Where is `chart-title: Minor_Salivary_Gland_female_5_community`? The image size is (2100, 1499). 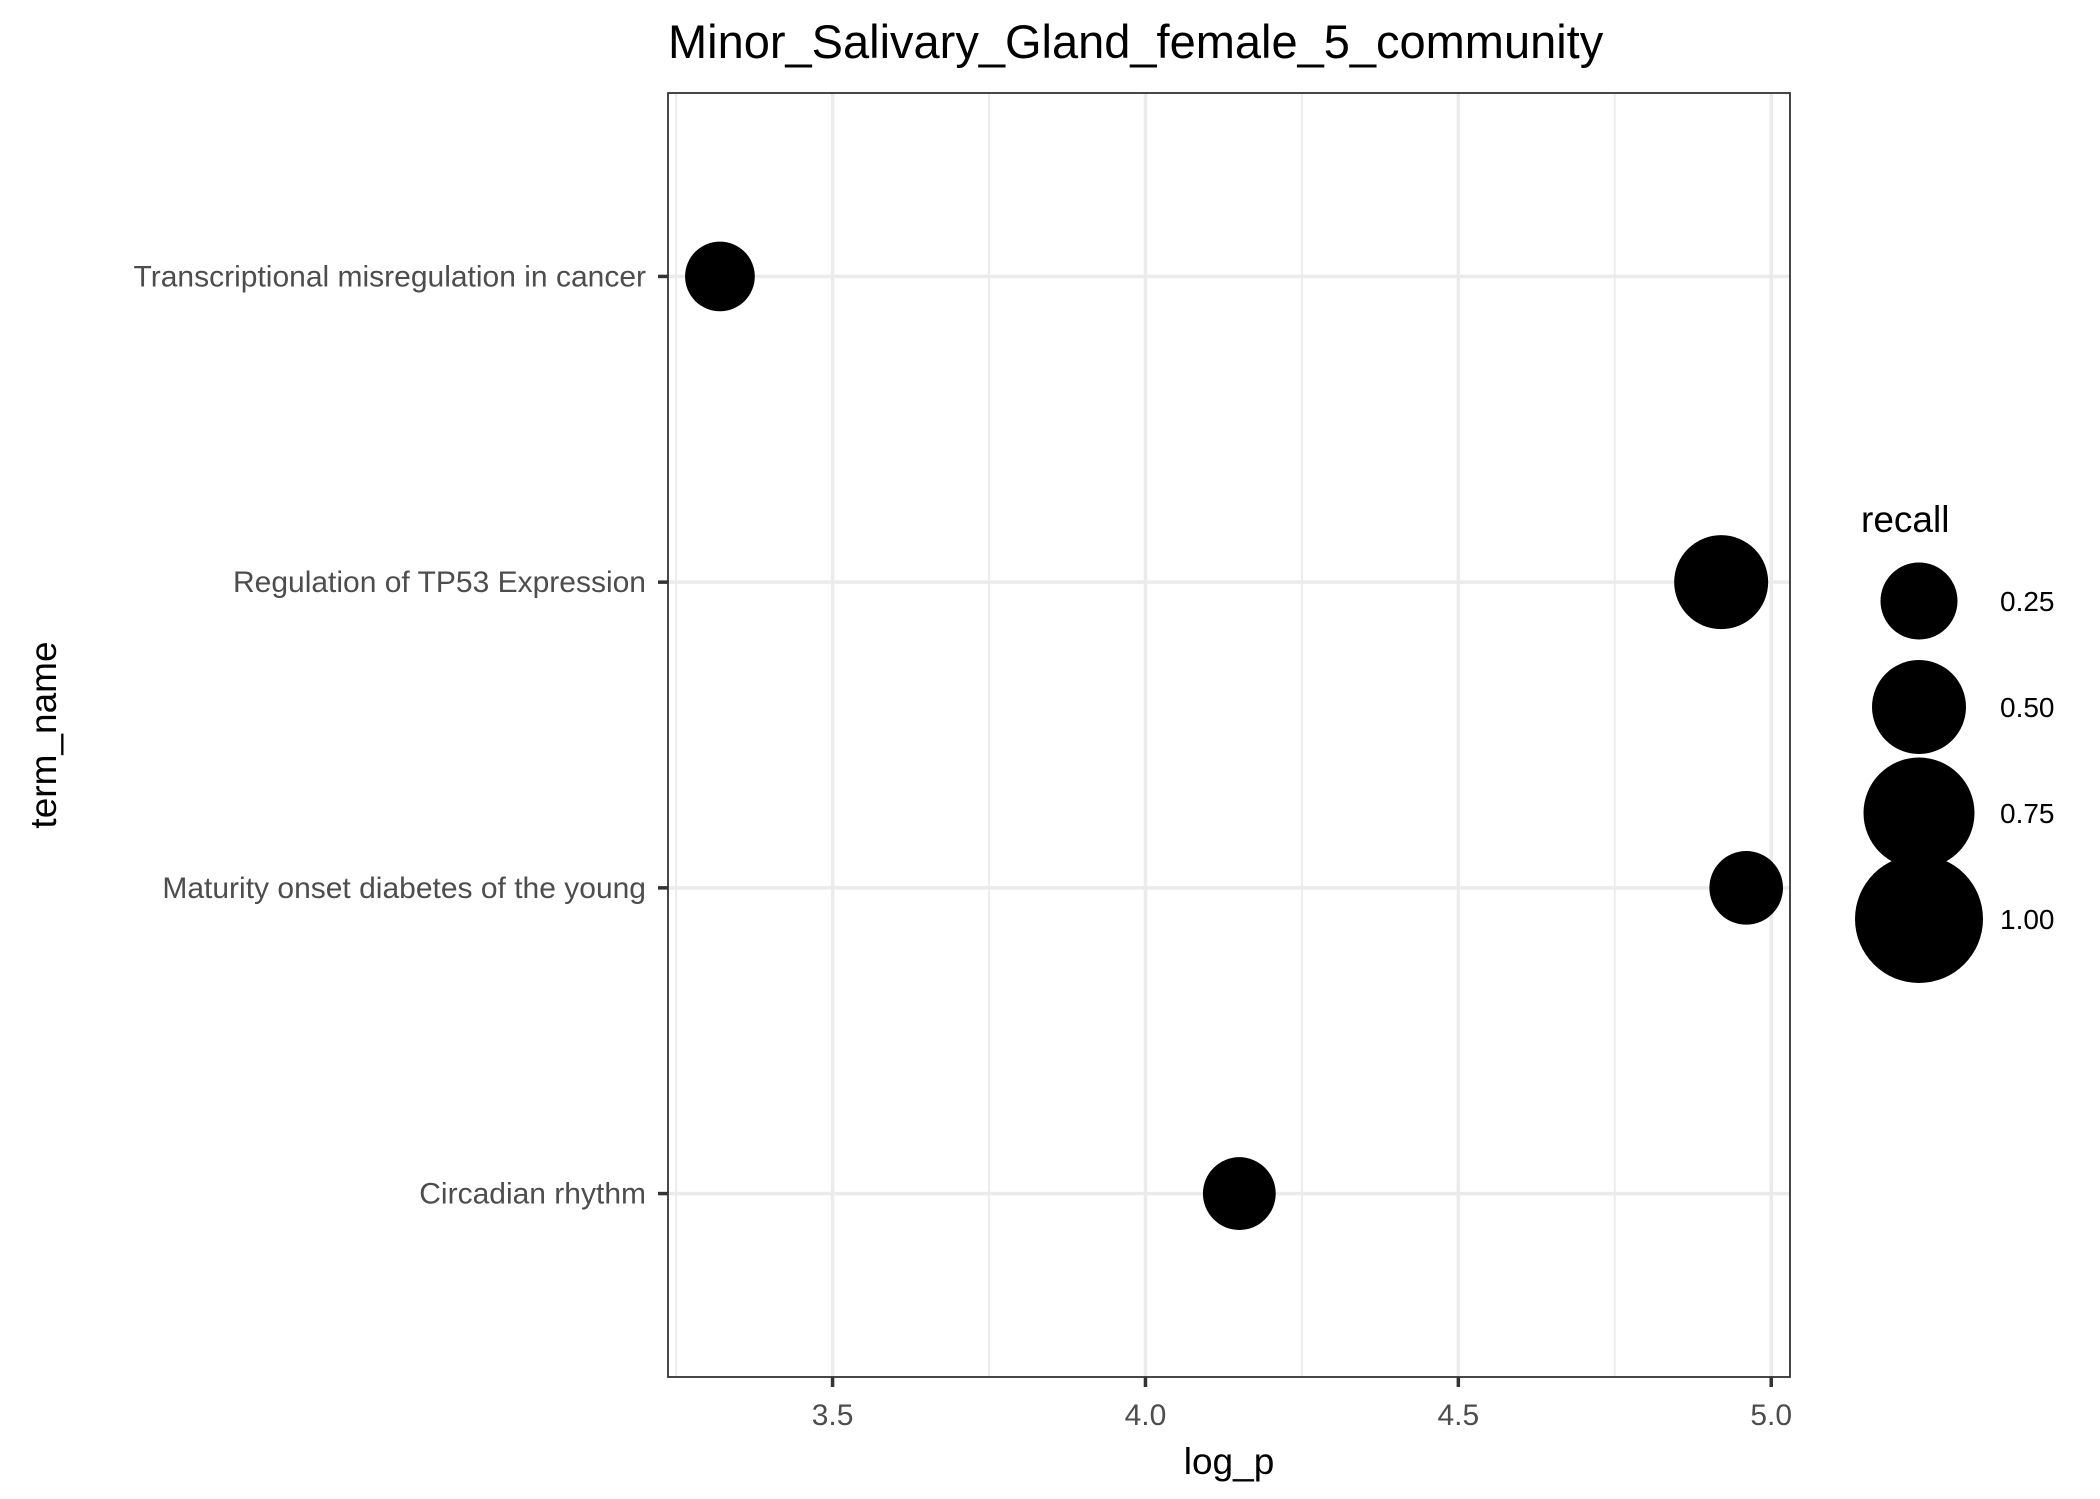 chart-title: Minor_Salivary_Gland_female_5_community is located at coordinates (1136, 41).